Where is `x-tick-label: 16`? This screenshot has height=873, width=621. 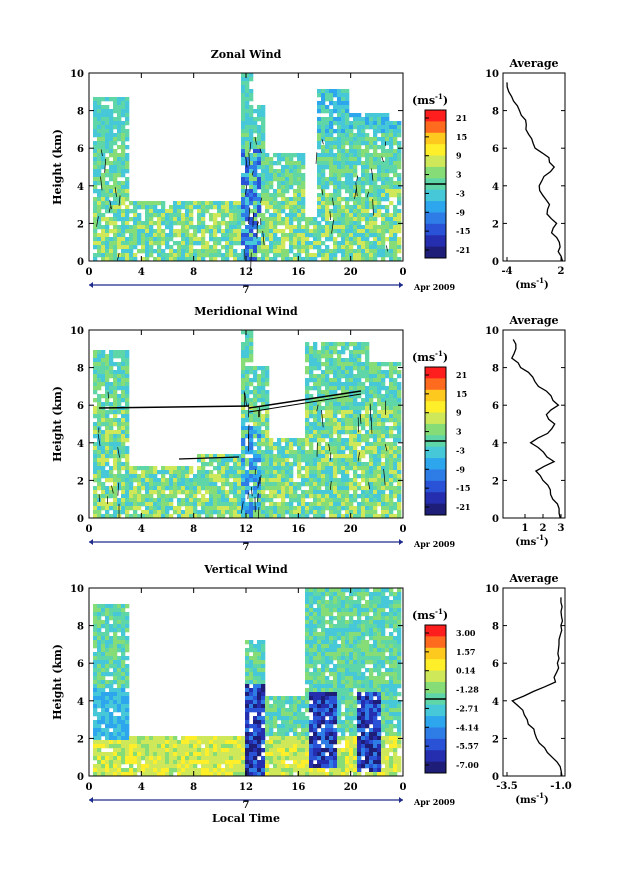 x-tick-label: 16 is located at coordinates (298, 272).